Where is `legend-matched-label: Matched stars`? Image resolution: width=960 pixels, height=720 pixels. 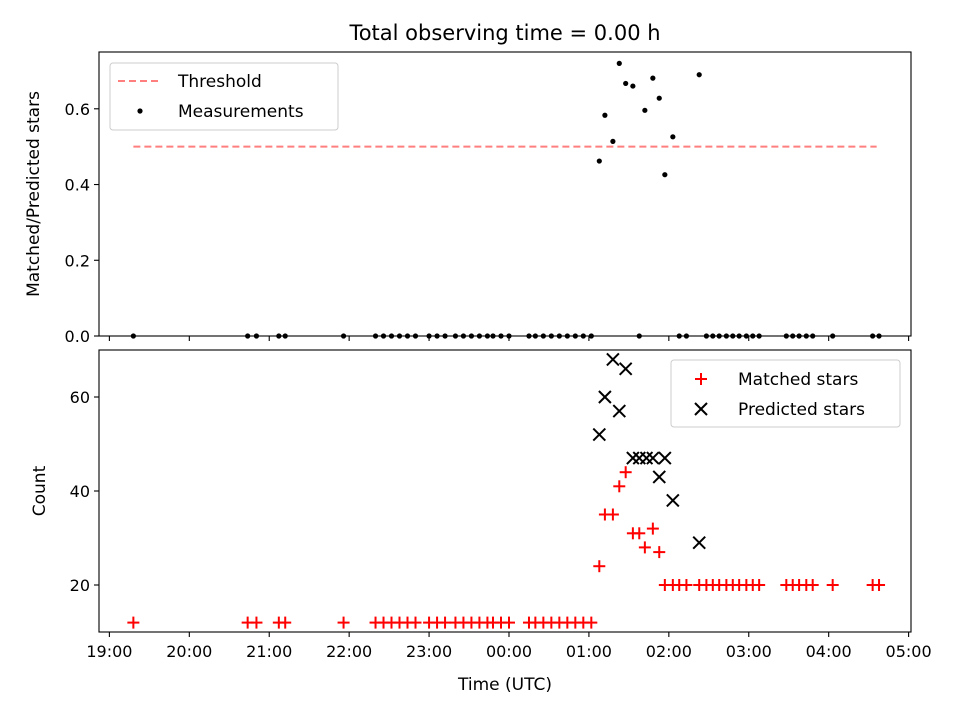 legend-matched-label: Matched stars is located at coordinates (798, 380).